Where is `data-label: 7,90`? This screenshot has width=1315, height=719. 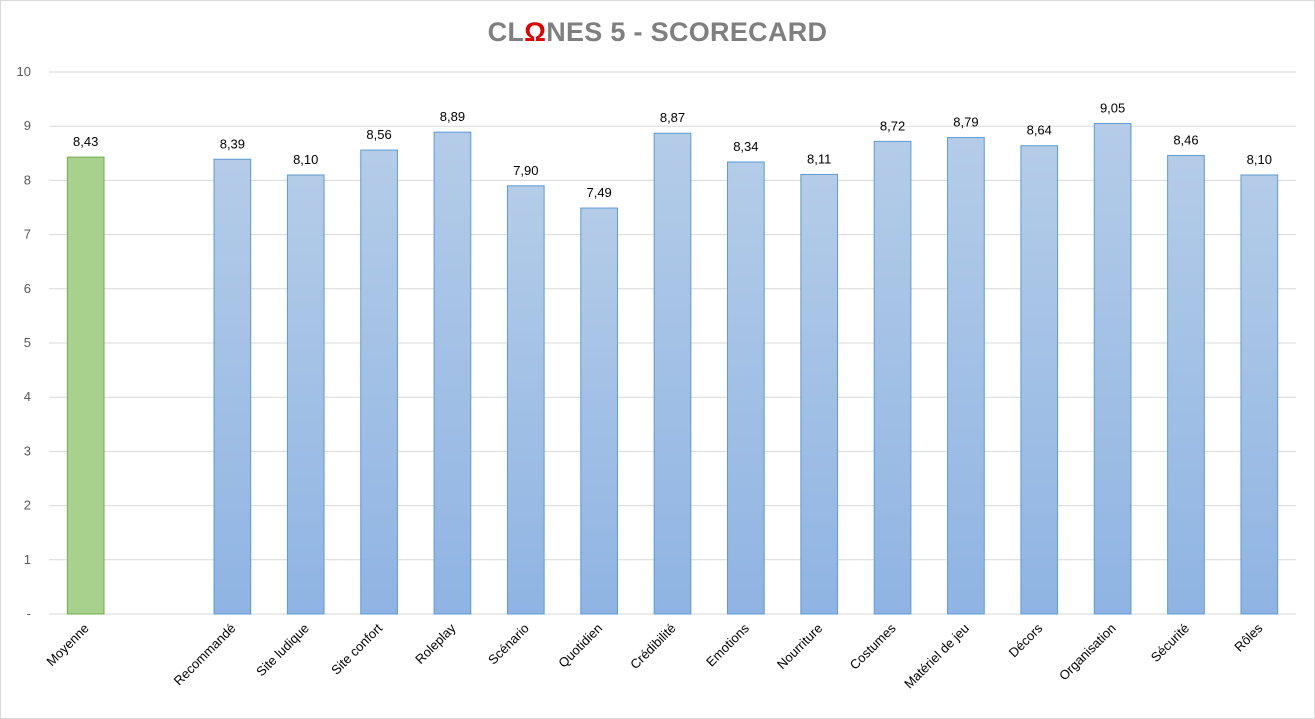
data-label: 7,90 is located at coordinates (525, 170).